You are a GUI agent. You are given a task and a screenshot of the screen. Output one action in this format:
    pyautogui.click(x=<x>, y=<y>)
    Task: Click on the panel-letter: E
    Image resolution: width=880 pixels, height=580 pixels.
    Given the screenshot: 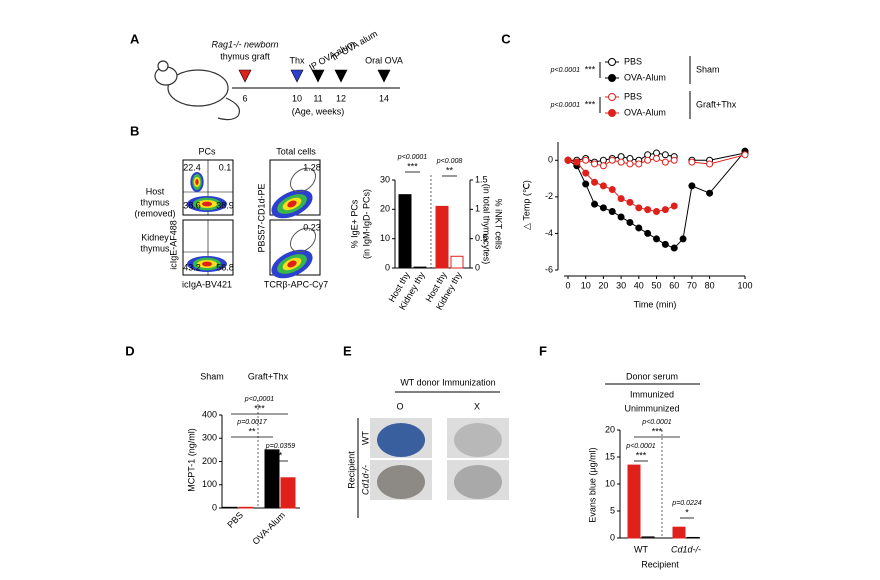 What is the action you would take?
    pyautogui.click(x=347, y=350)
    